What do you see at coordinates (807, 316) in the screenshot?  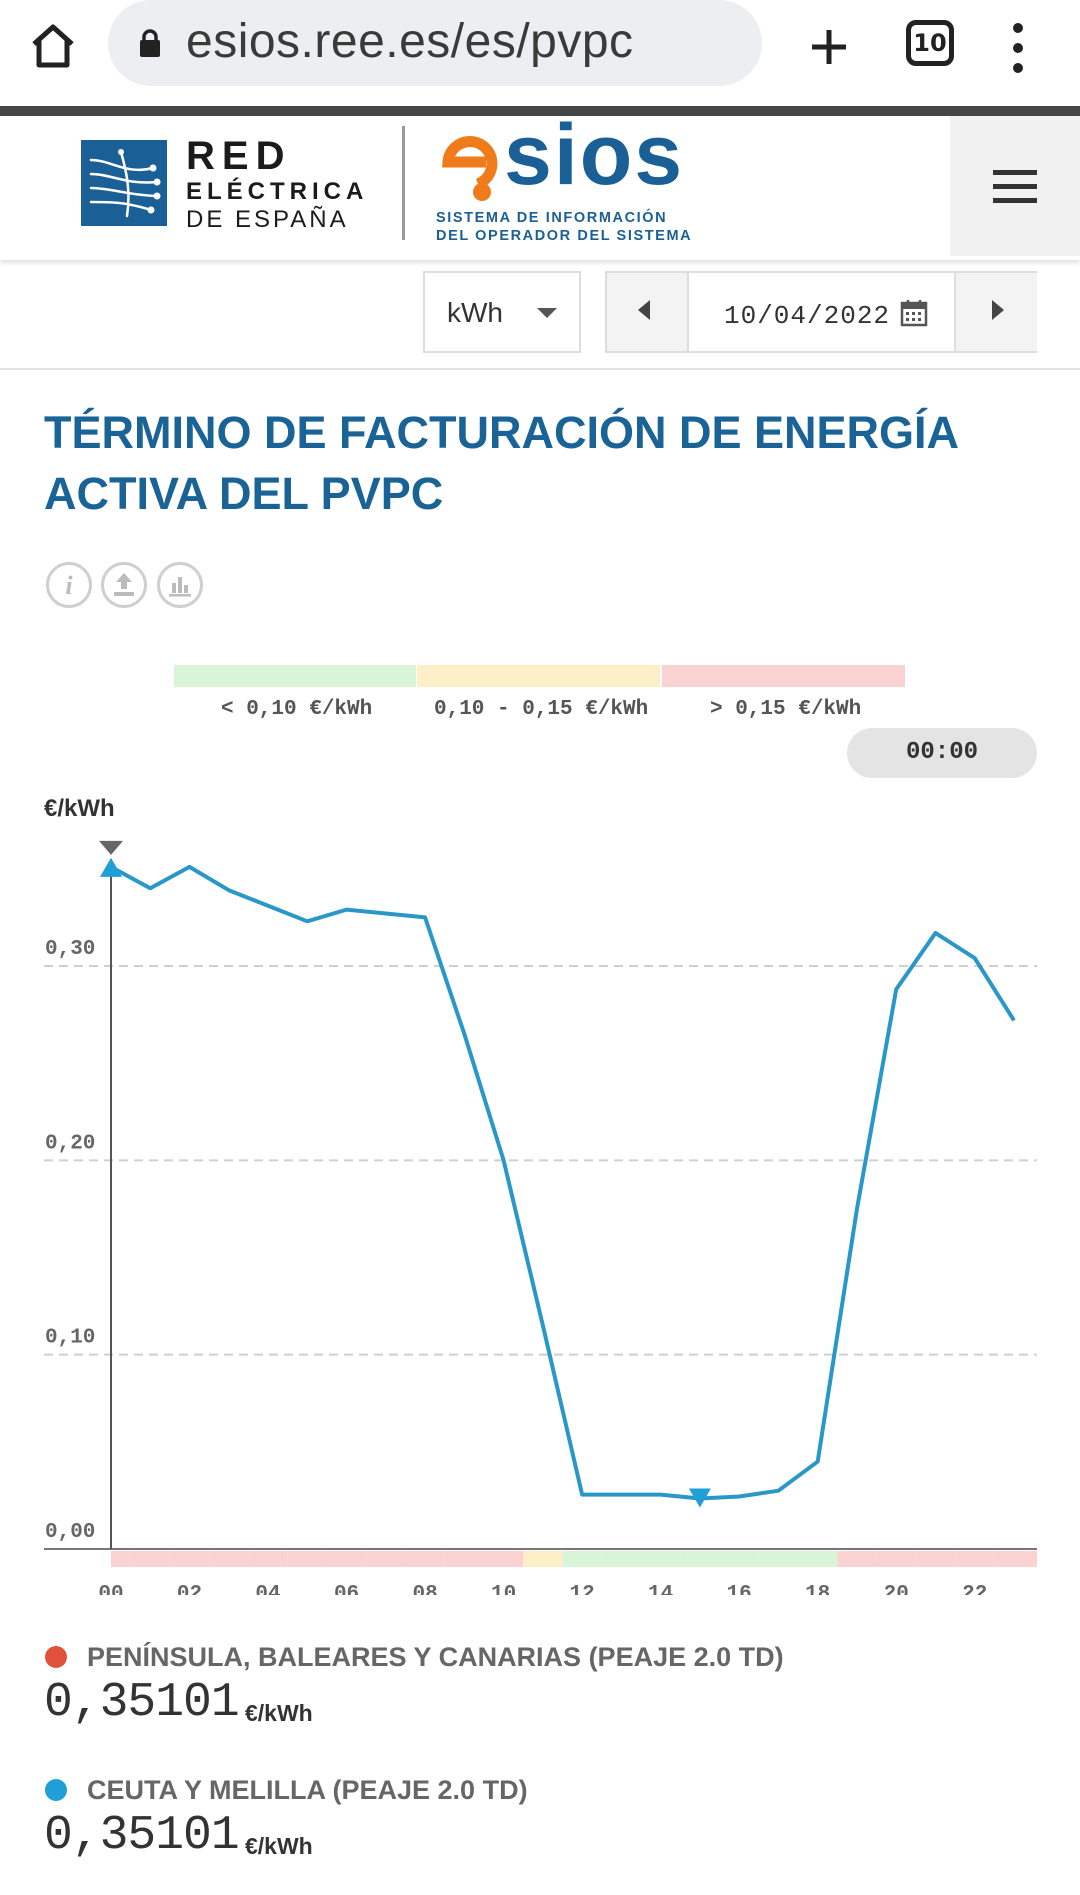 I see `date-value: 10/04/2022` at bounding box center [807, 316].